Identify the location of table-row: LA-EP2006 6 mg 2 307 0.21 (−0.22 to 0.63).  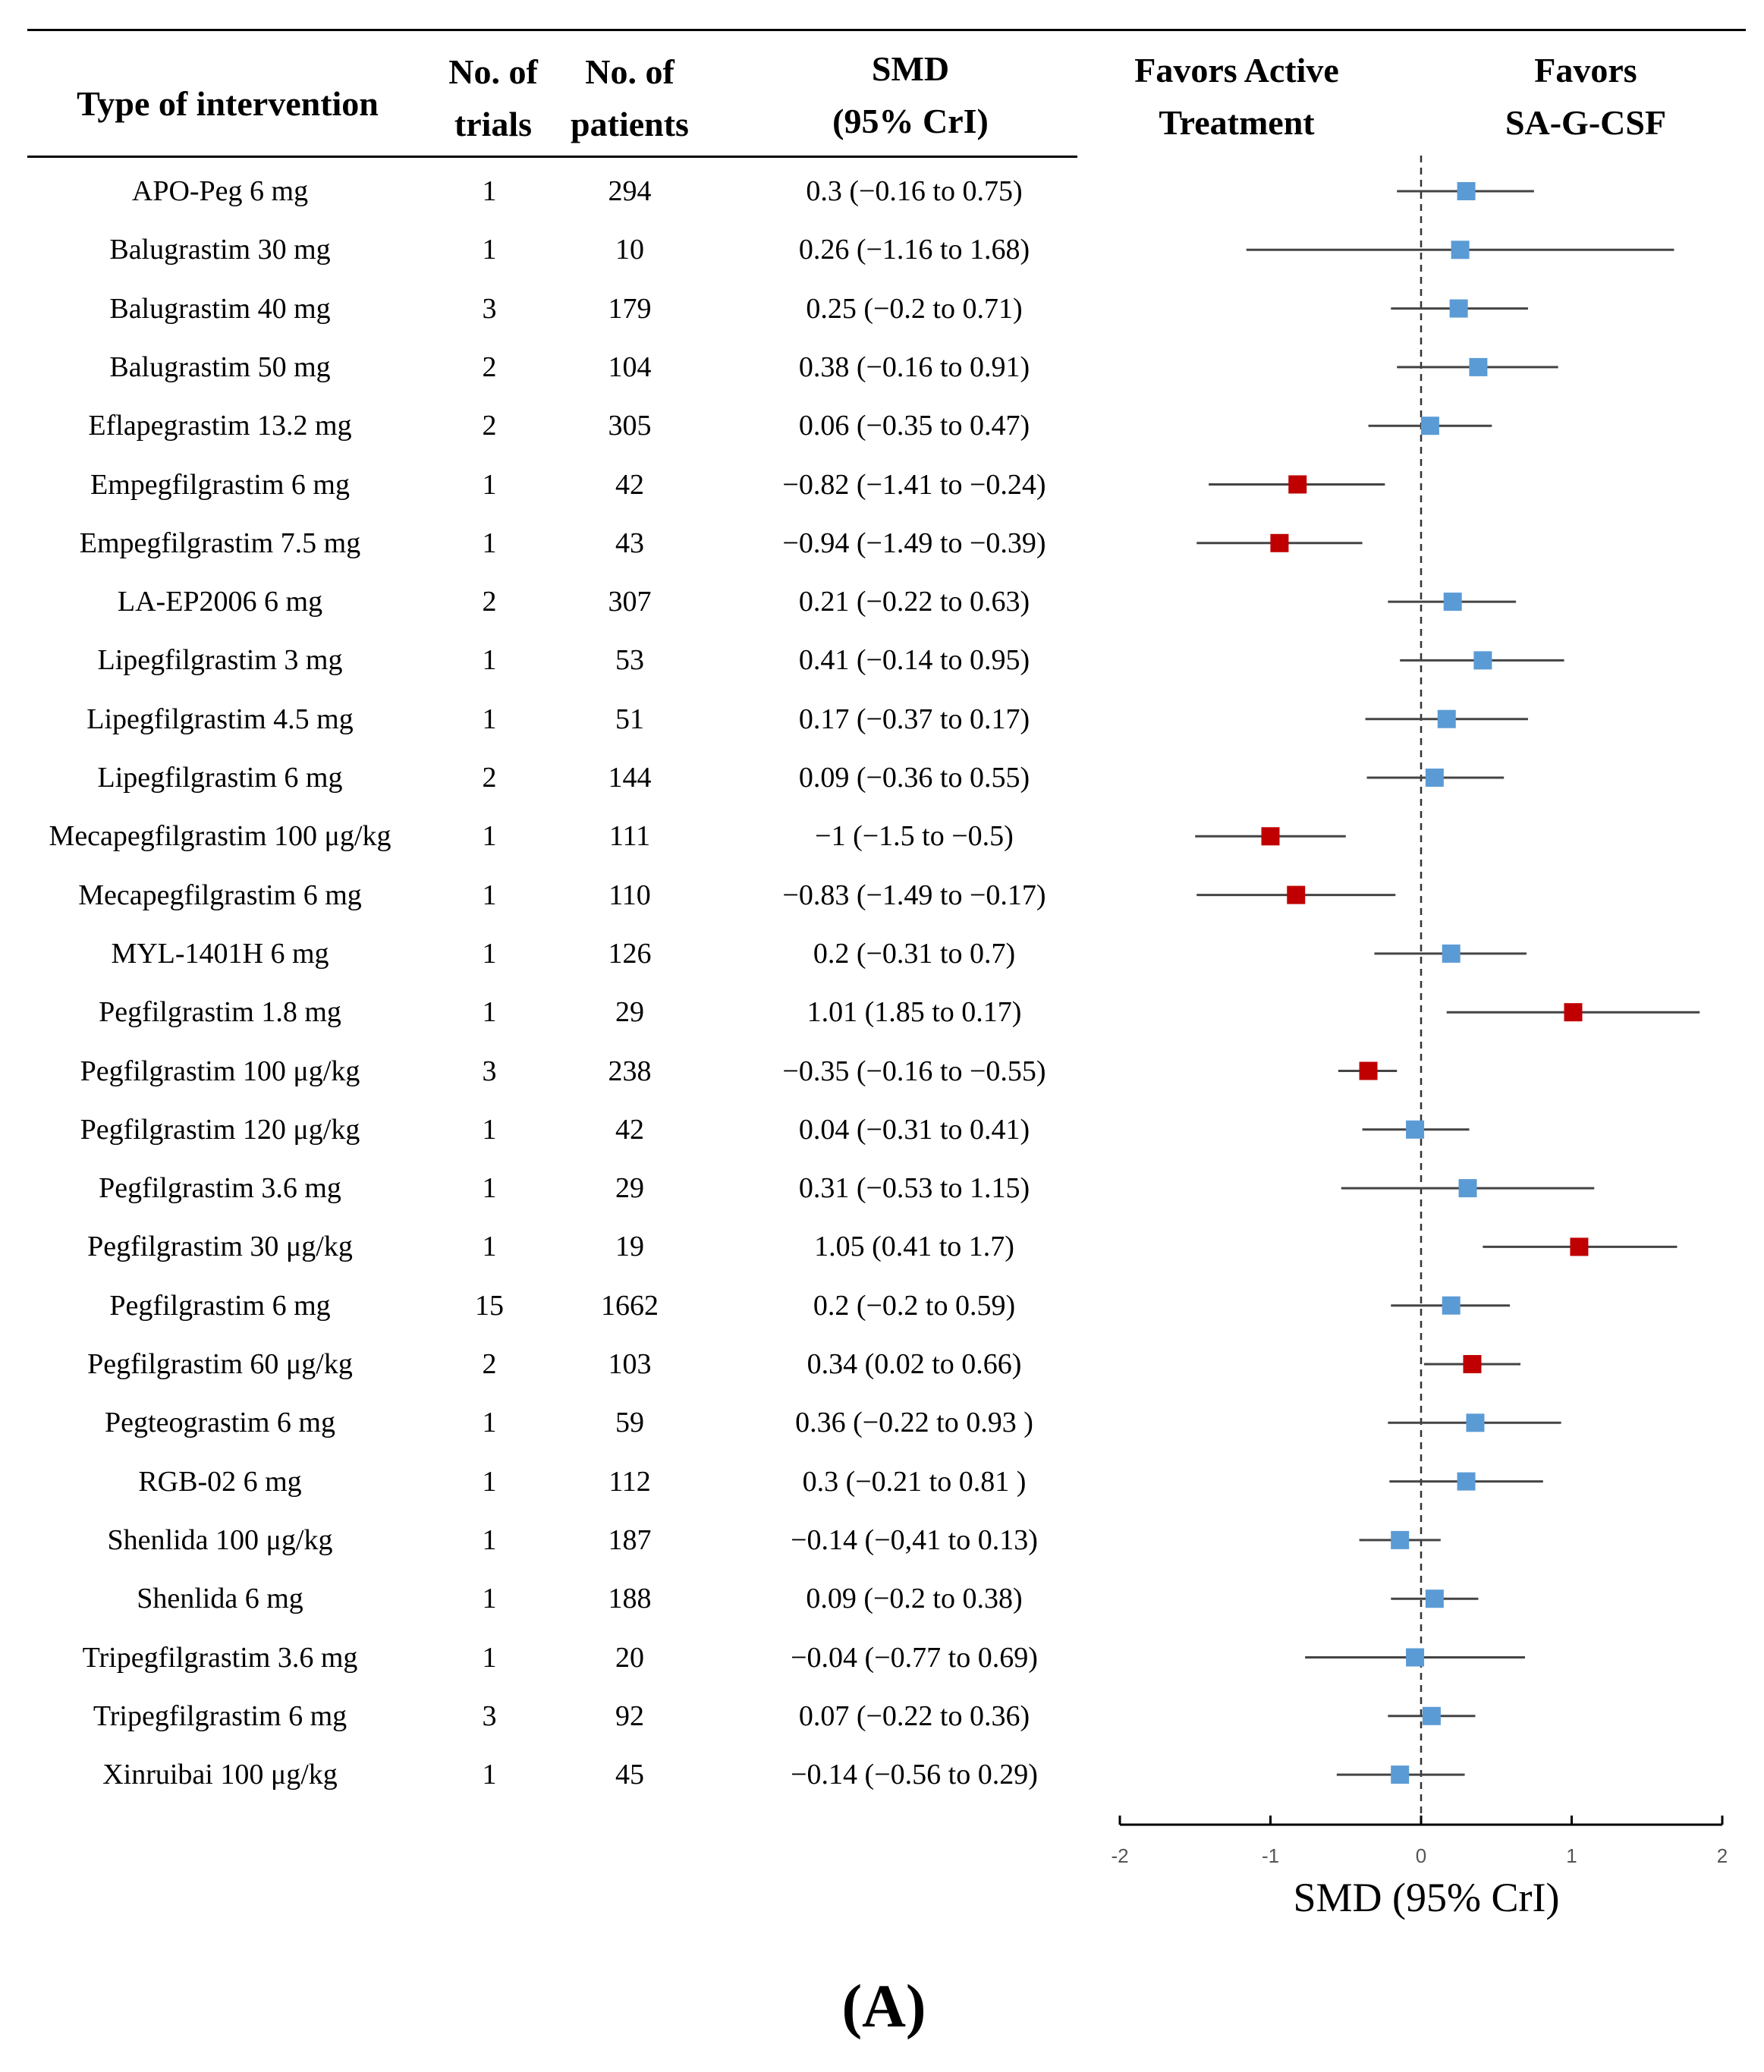
(546, 602).